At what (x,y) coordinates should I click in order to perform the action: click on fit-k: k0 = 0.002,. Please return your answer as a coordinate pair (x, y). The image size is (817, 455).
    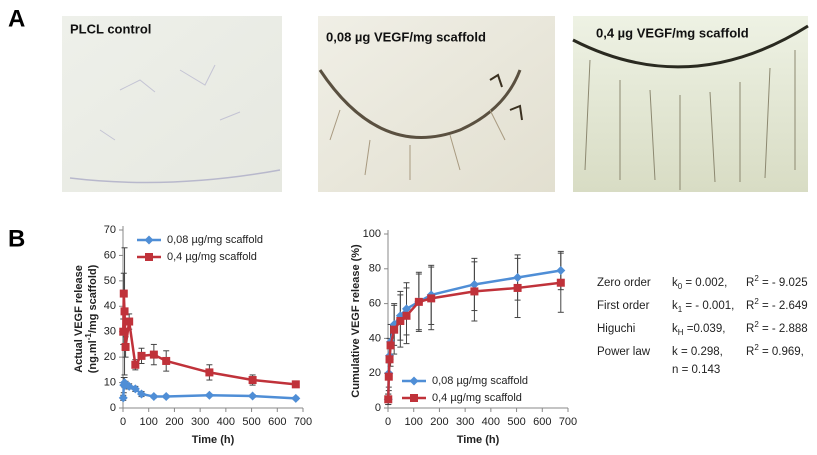
    Looking at the image, I should click on (699, 284).